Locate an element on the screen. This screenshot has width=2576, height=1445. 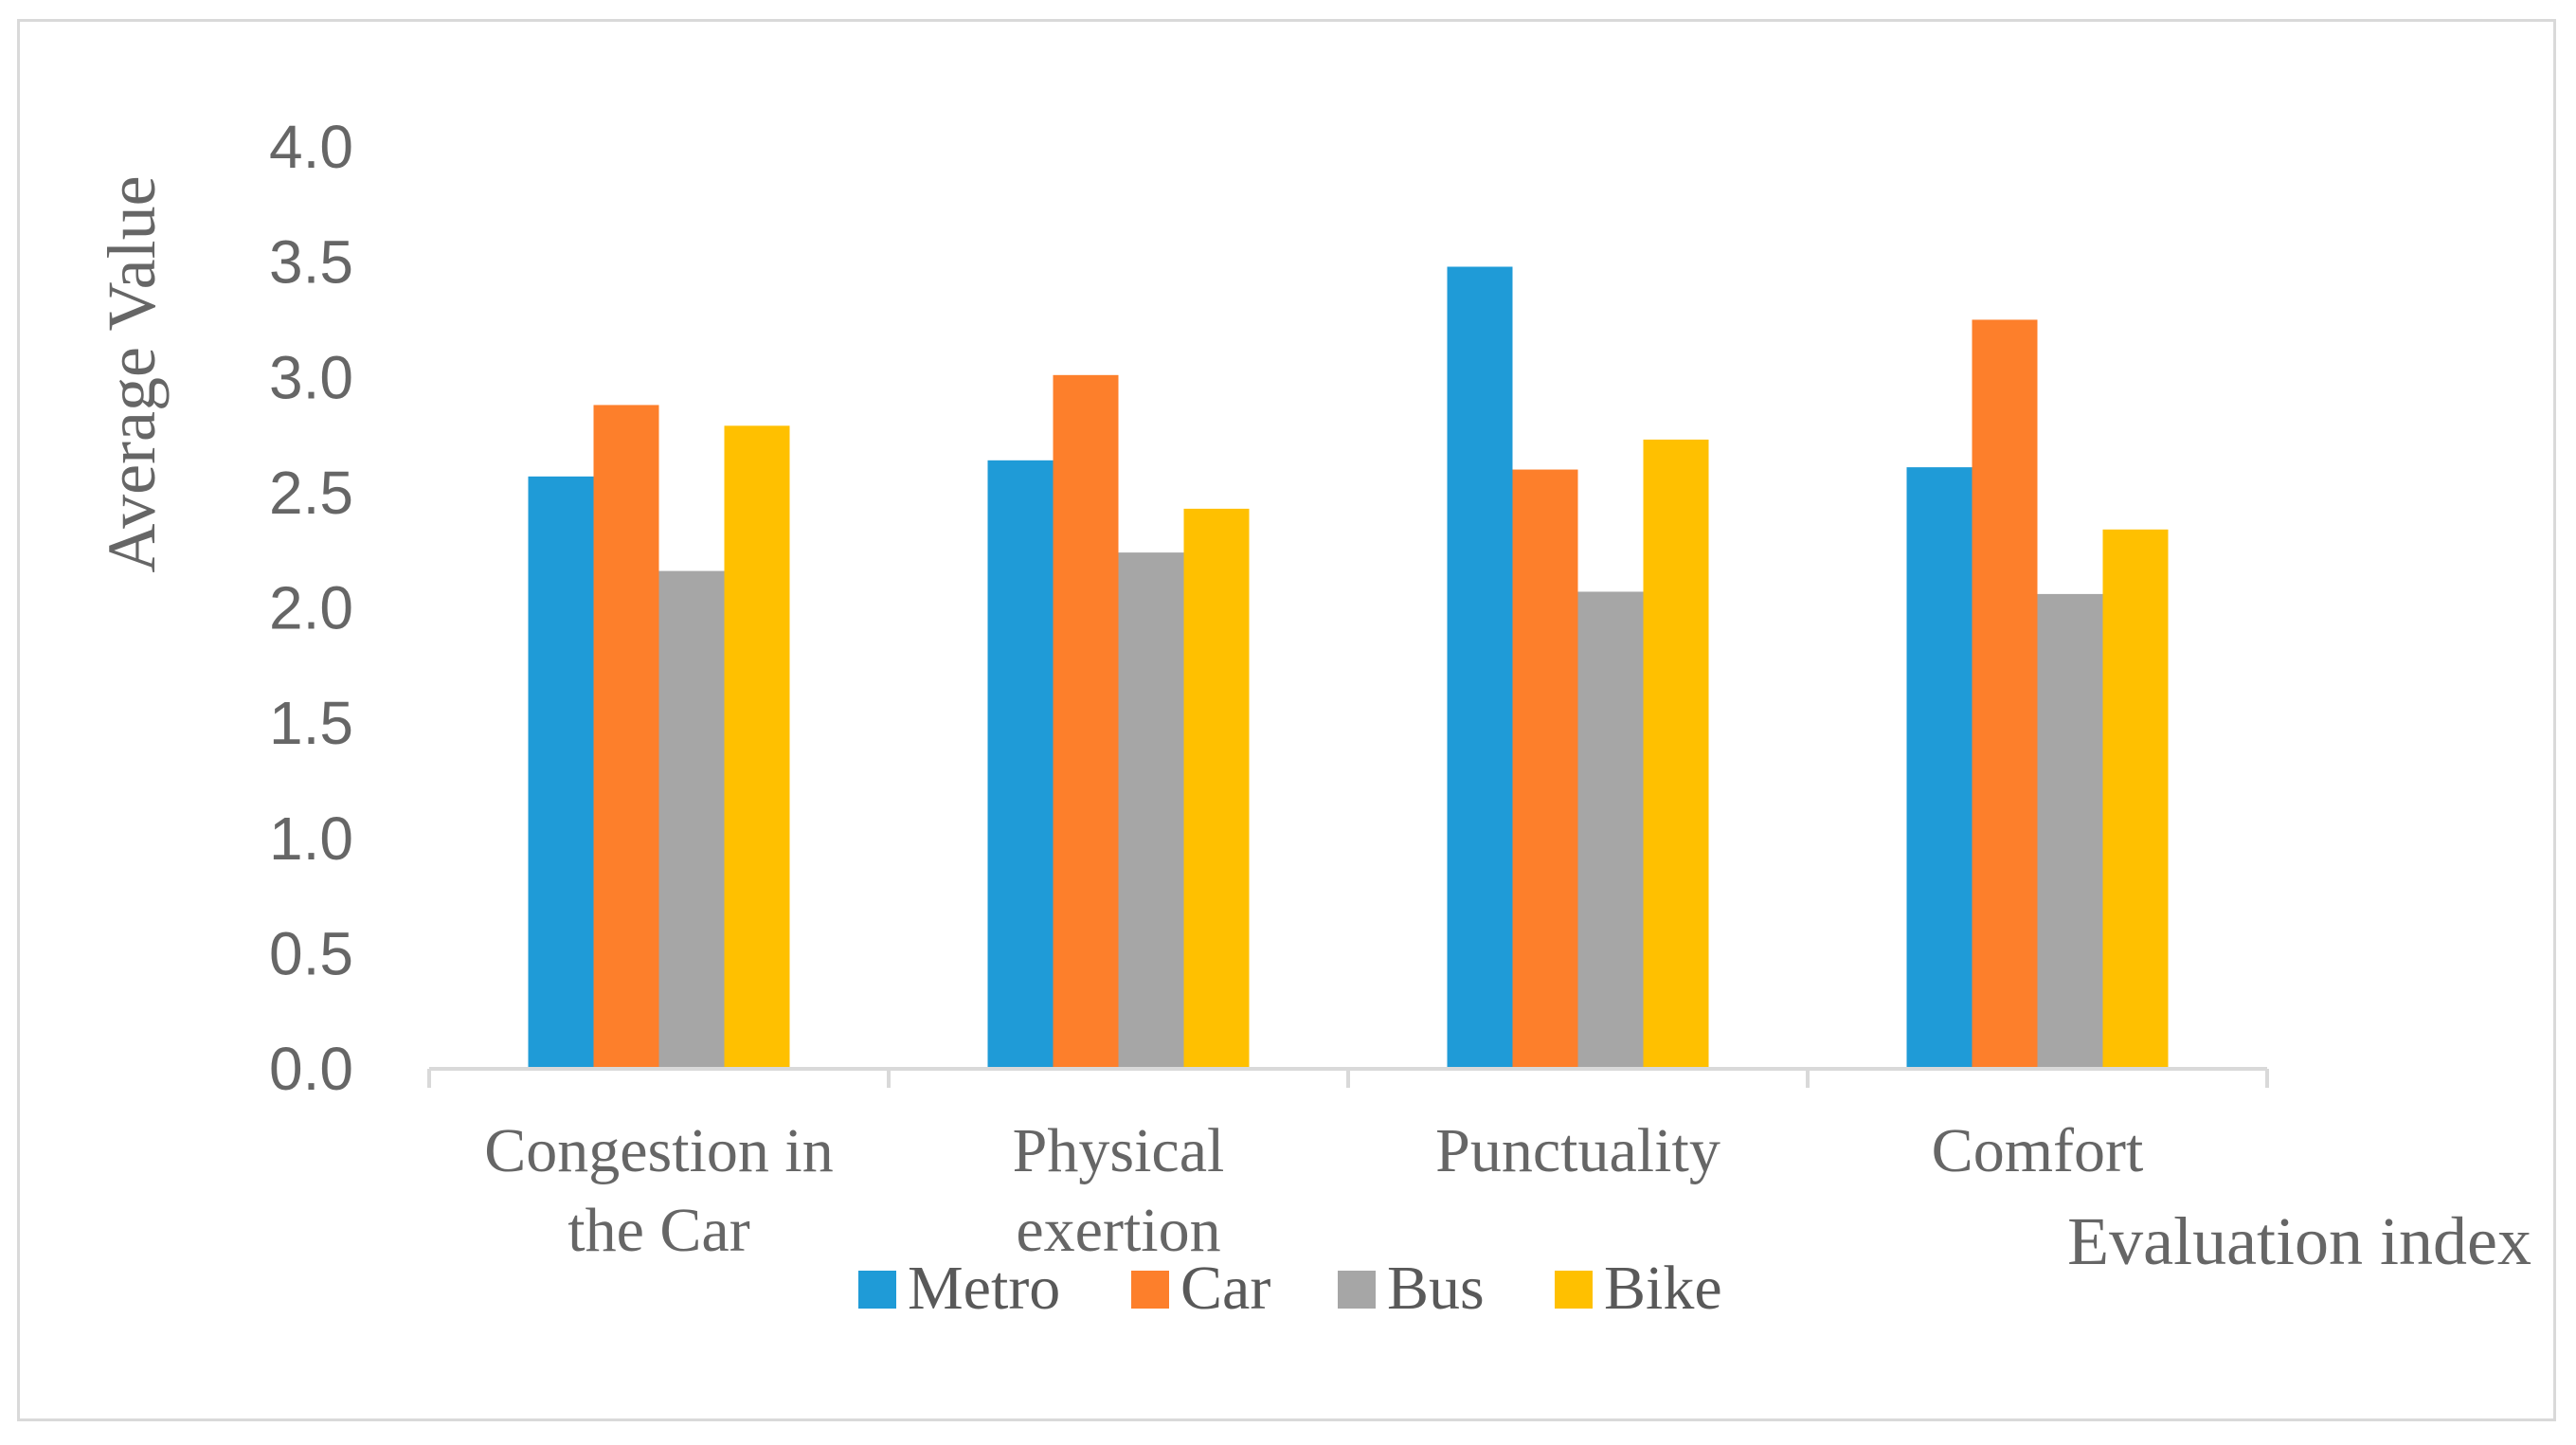
x-category-label: Comfort is located at coordinates (2038, 1150).